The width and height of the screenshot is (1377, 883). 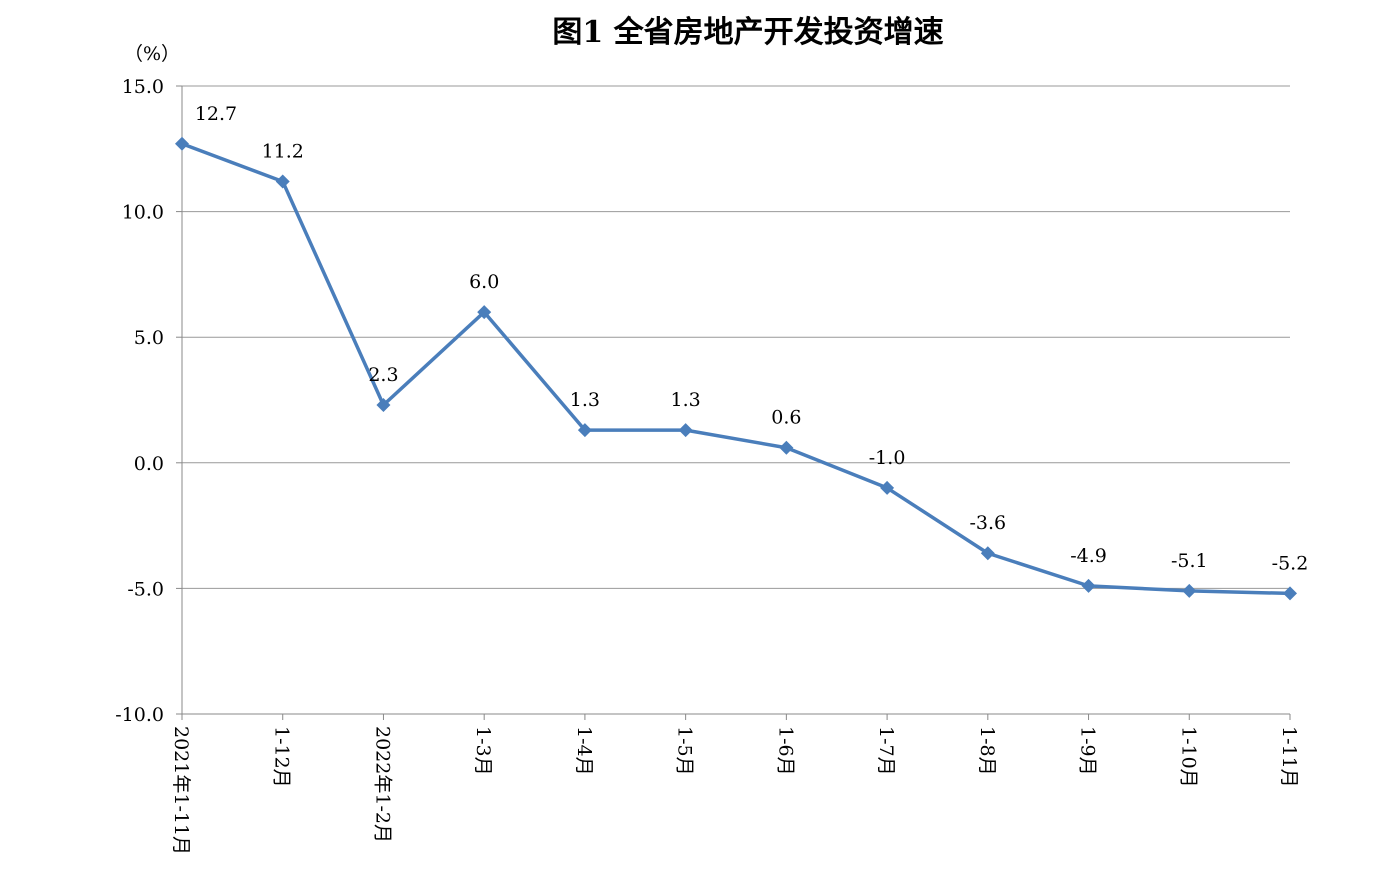 I want to click on x-tick-label: 1-8月, so click(x=987, y=751).